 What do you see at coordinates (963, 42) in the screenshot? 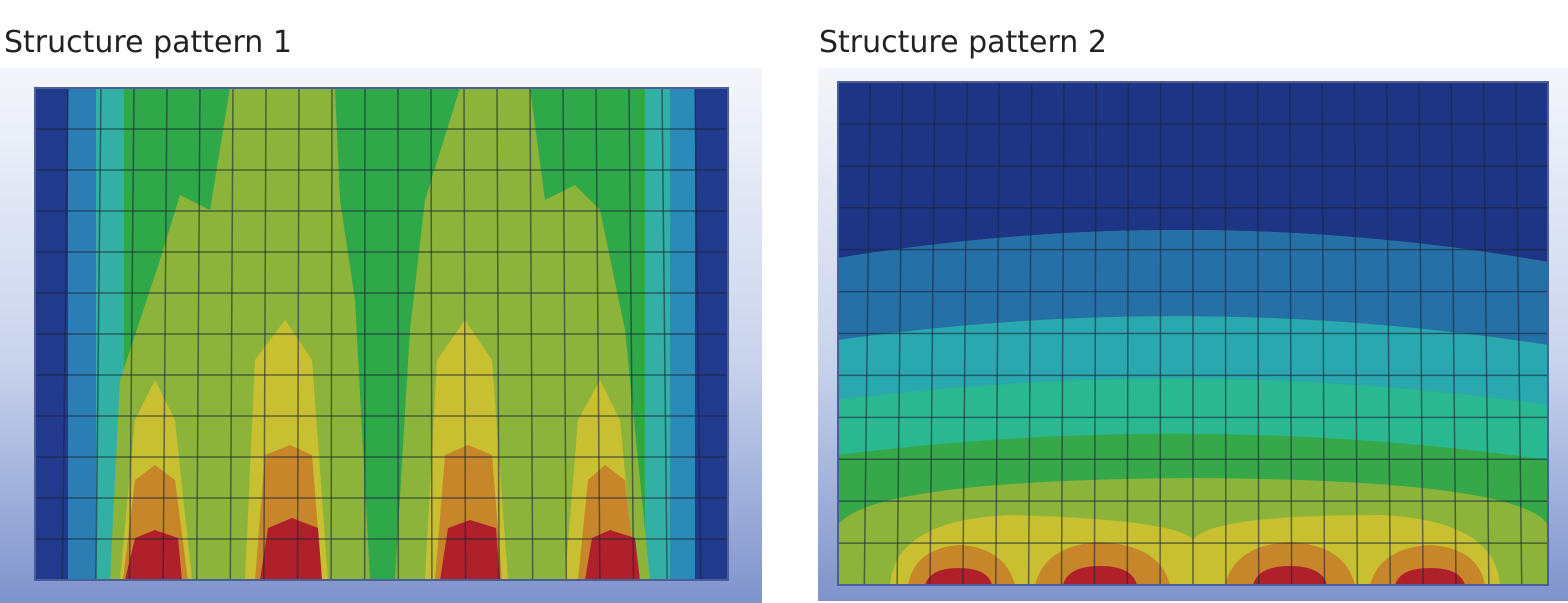
I see `panel-title: Structure pattern 2` at bounding box center [963, 42].